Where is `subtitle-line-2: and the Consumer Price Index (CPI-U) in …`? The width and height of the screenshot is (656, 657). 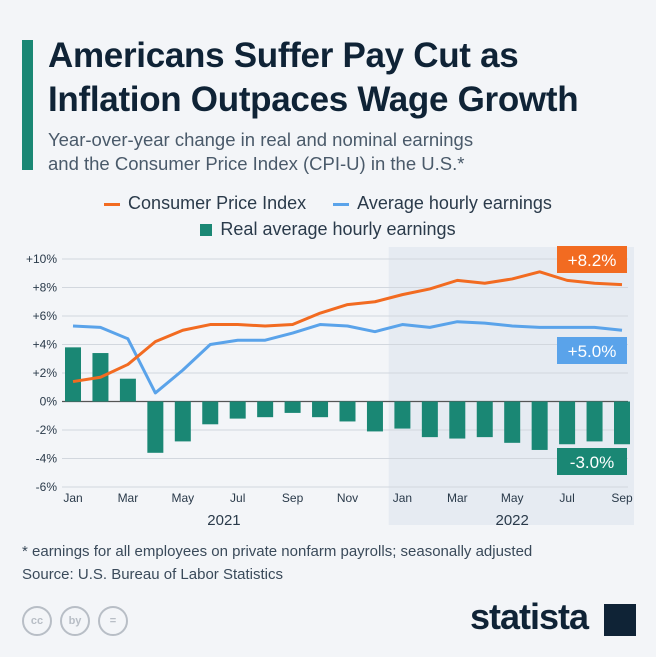
subtitle-line-2: and the Consumer Price Index (CPI-U) in … is located at coordinates (256, 163).